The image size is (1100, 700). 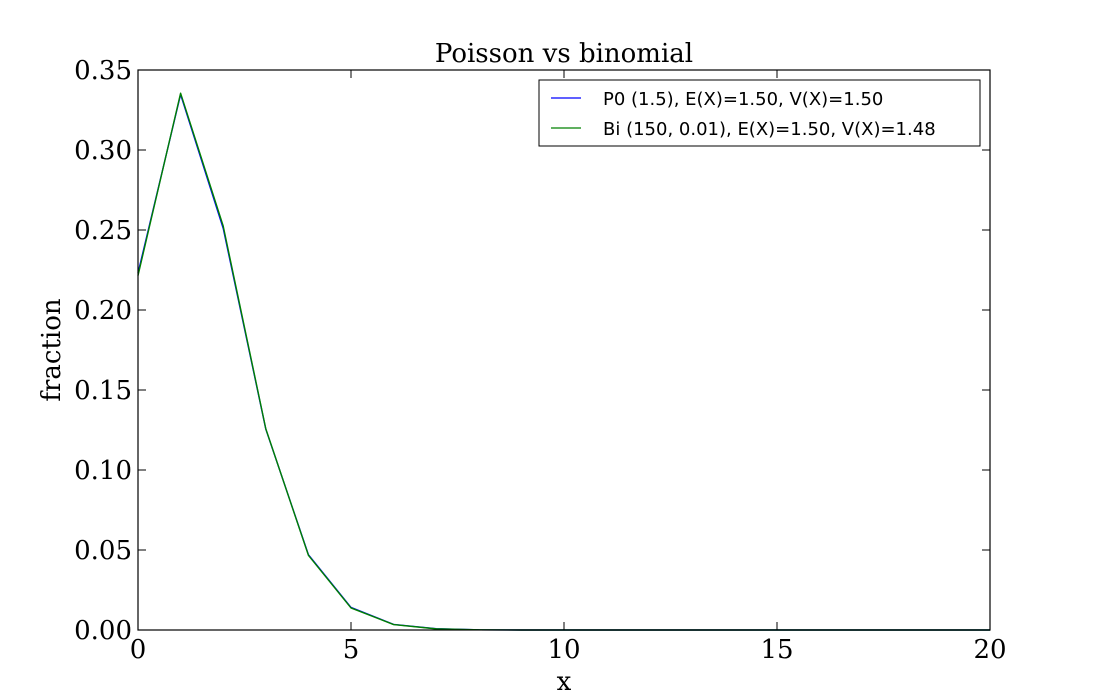 What do you see at coordinates (563, 650) in the screenshot?
I see `x-tick-label: 10` at bounding box center [563, 650].